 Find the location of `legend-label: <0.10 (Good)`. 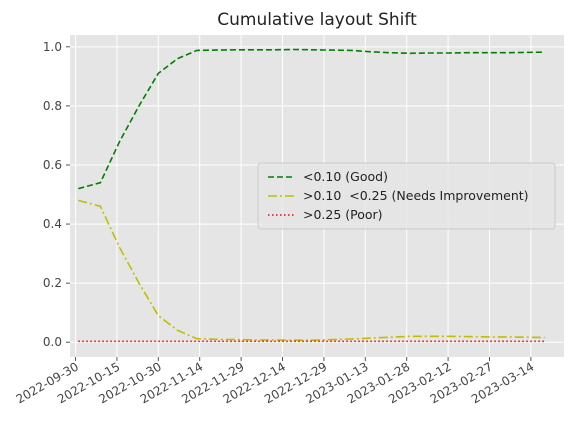

legend-label: <0.10 (Good) is located at coordinates (345, 176).